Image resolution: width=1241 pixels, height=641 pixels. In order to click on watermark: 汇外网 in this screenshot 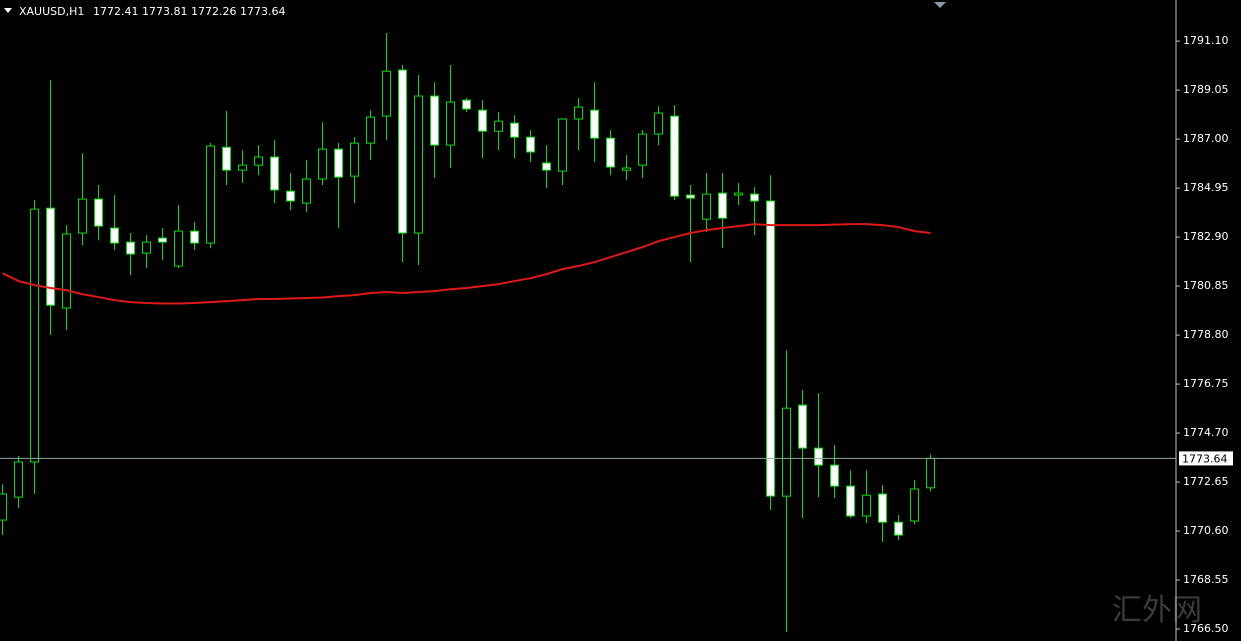, I will do `click(1157, 610)`.